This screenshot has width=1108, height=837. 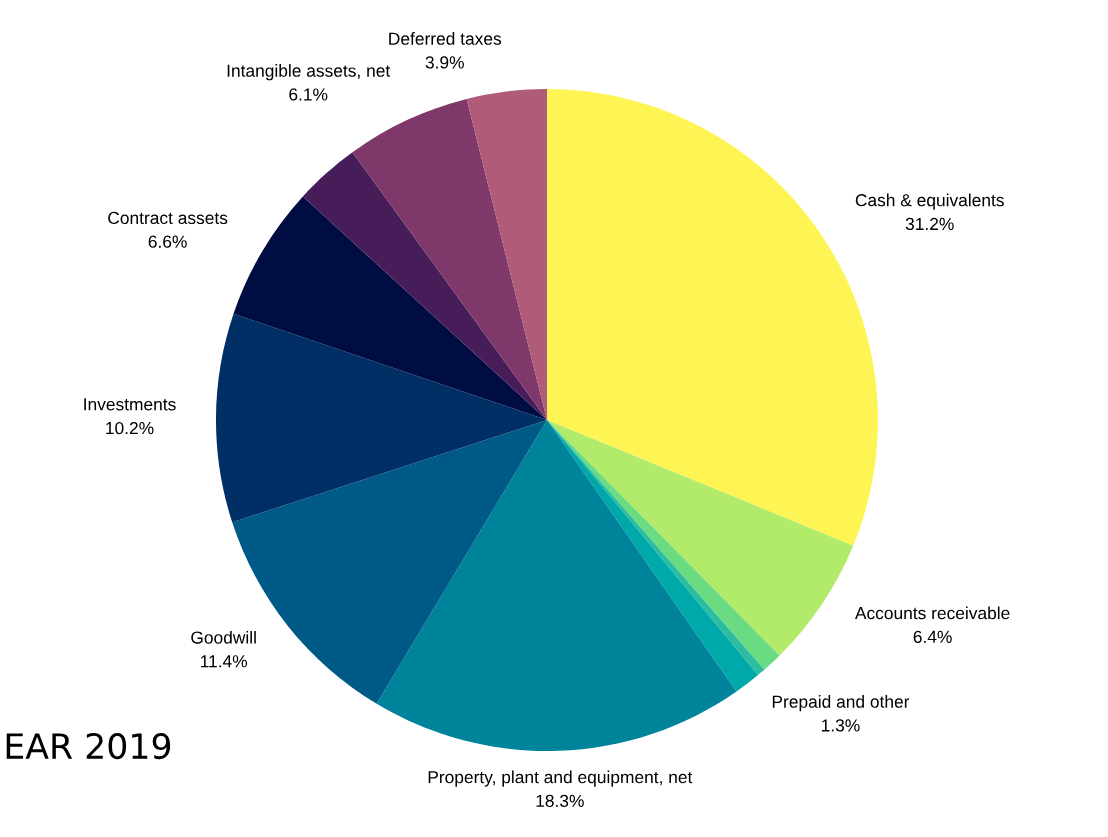 I want to click on text: EAR 2019, so click(x=88, y=746).